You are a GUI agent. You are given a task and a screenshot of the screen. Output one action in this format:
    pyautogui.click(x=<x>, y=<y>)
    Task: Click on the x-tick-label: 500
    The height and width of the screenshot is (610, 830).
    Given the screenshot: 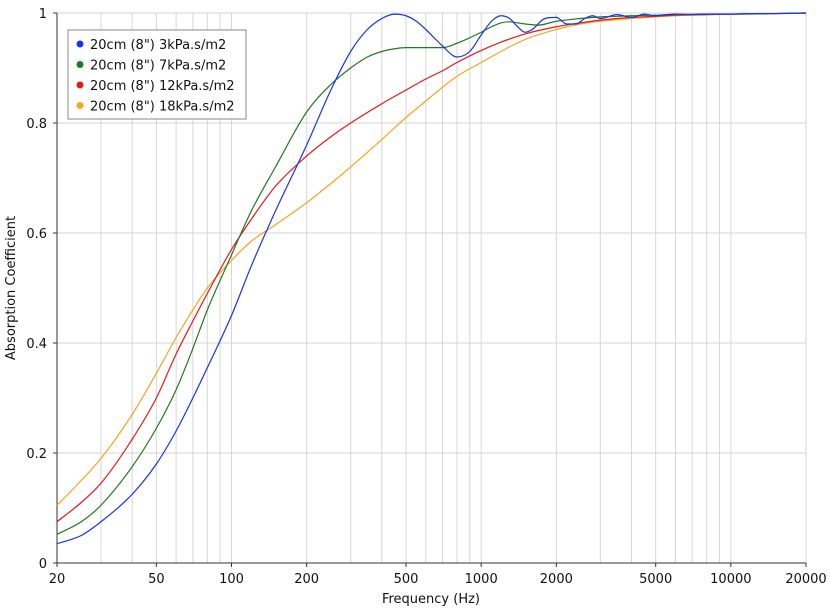 What is the action you would take?
    pyautogui.click(x=406, y=579)
    